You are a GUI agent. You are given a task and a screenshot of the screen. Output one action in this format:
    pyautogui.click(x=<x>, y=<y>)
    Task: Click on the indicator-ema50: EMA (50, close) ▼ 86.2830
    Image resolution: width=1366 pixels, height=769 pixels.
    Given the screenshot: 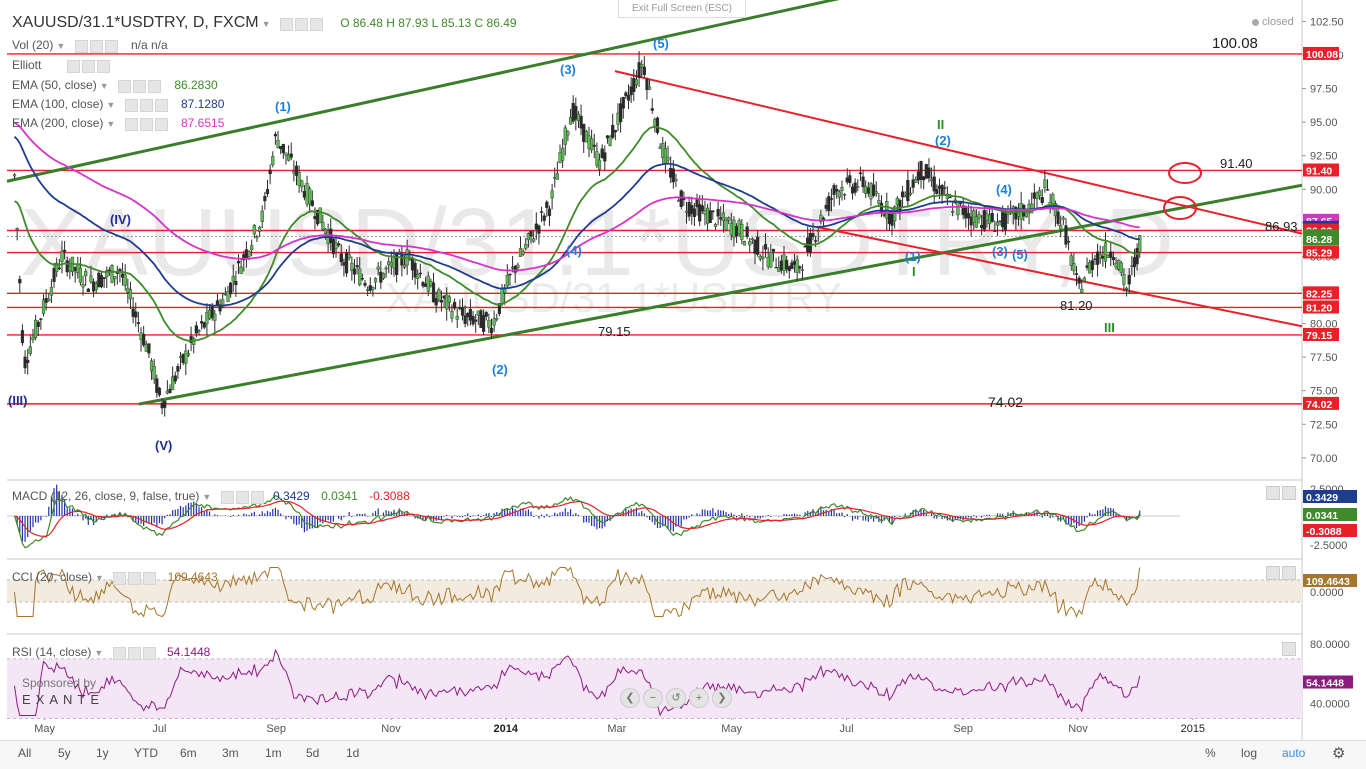 What is the action you would take?
    pyautogui.click(x=115, y=85)
    